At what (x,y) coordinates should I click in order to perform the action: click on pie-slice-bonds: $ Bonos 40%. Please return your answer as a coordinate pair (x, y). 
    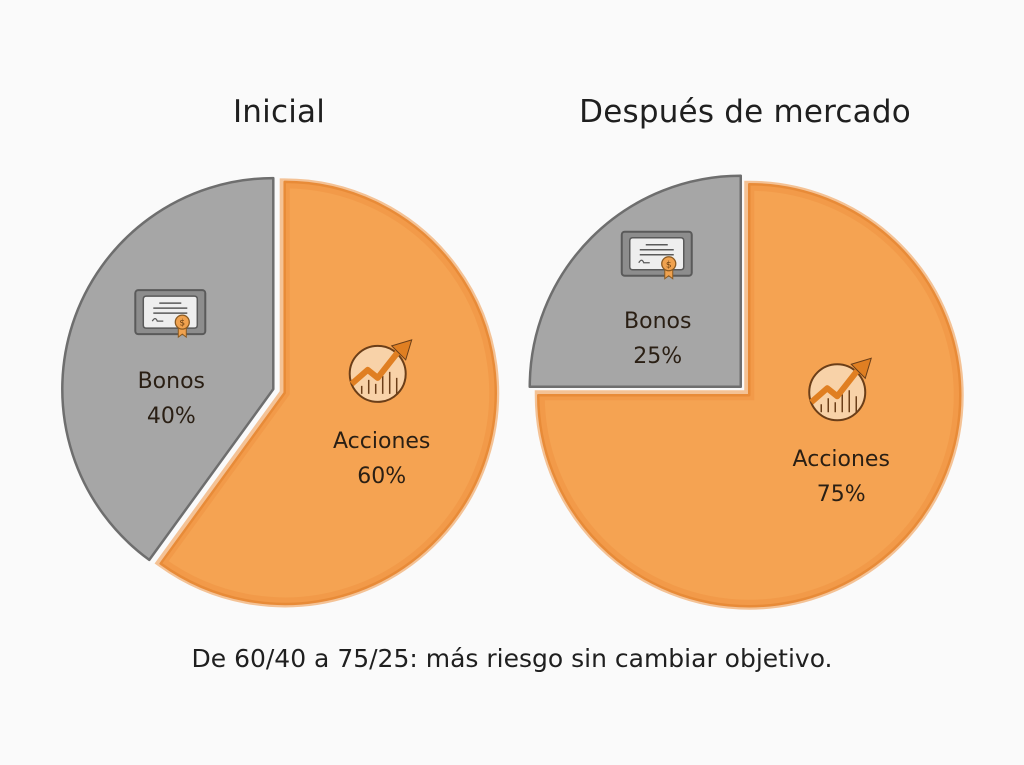
    Looking at the image, I should click on (168, 369).